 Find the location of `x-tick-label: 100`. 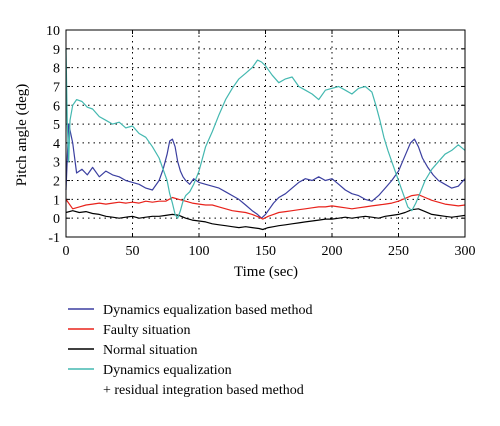

x-tick-label: 100 is located at coordinates (199, 251).